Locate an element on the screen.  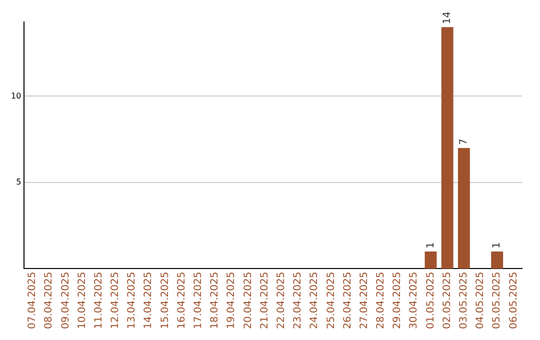
x-tick-label: 29.04.2025 is located at coordinates (398, 301).